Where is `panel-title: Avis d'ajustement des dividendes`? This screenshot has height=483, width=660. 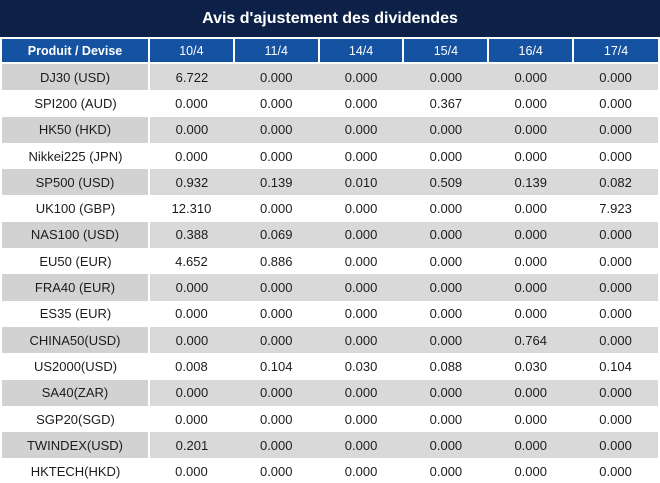
panel-title: Avis d'ajustement des dividendes is located at coordinates (330, 18).